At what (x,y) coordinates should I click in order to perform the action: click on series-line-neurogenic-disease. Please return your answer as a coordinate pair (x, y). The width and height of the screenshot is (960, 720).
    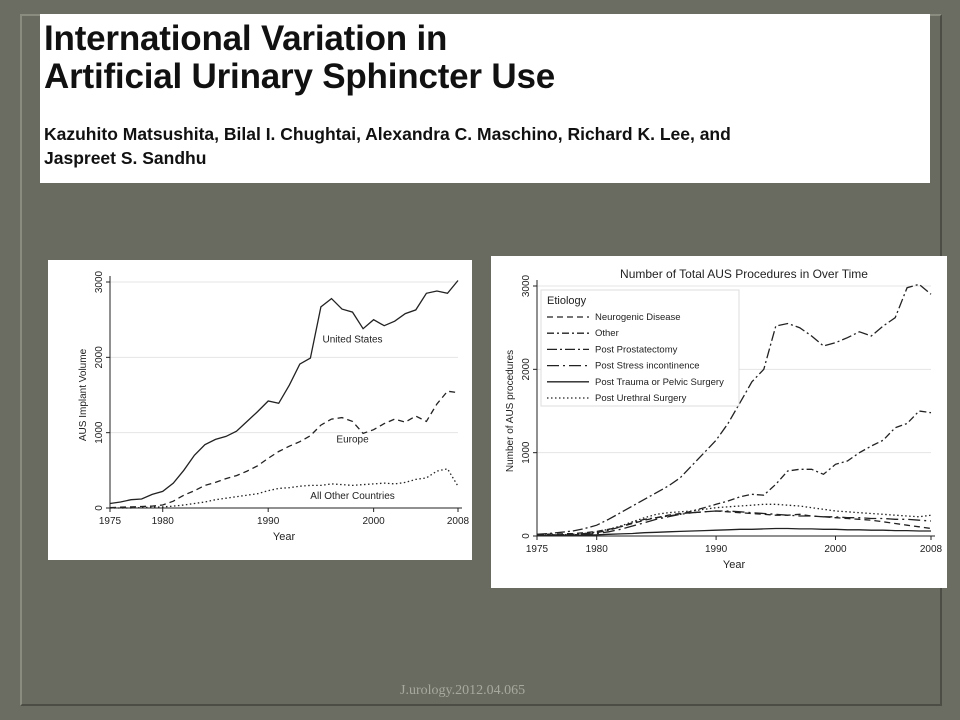
    Looking at the image, I should click on (734, 522).